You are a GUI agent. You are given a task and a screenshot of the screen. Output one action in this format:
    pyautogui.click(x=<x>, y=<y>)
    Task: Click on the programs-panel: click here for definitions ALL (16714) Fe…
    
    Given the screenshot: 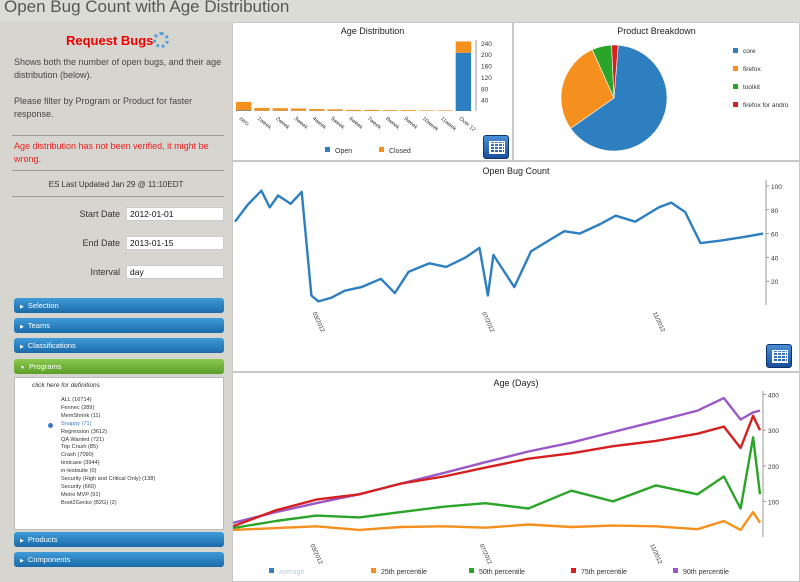 What is the action you would take?
    pyautogui.click(x=119, y=453)
    